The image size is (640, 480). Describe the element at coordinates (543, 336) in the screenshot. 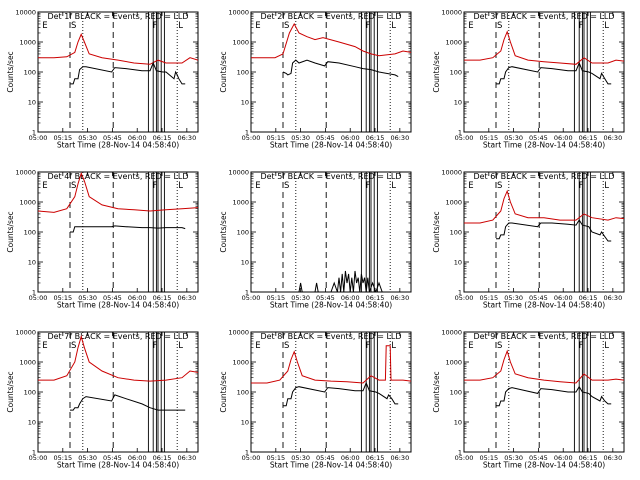

I see `chart-title: Det 9f BLACK = Events, RED = LLD` at that location.